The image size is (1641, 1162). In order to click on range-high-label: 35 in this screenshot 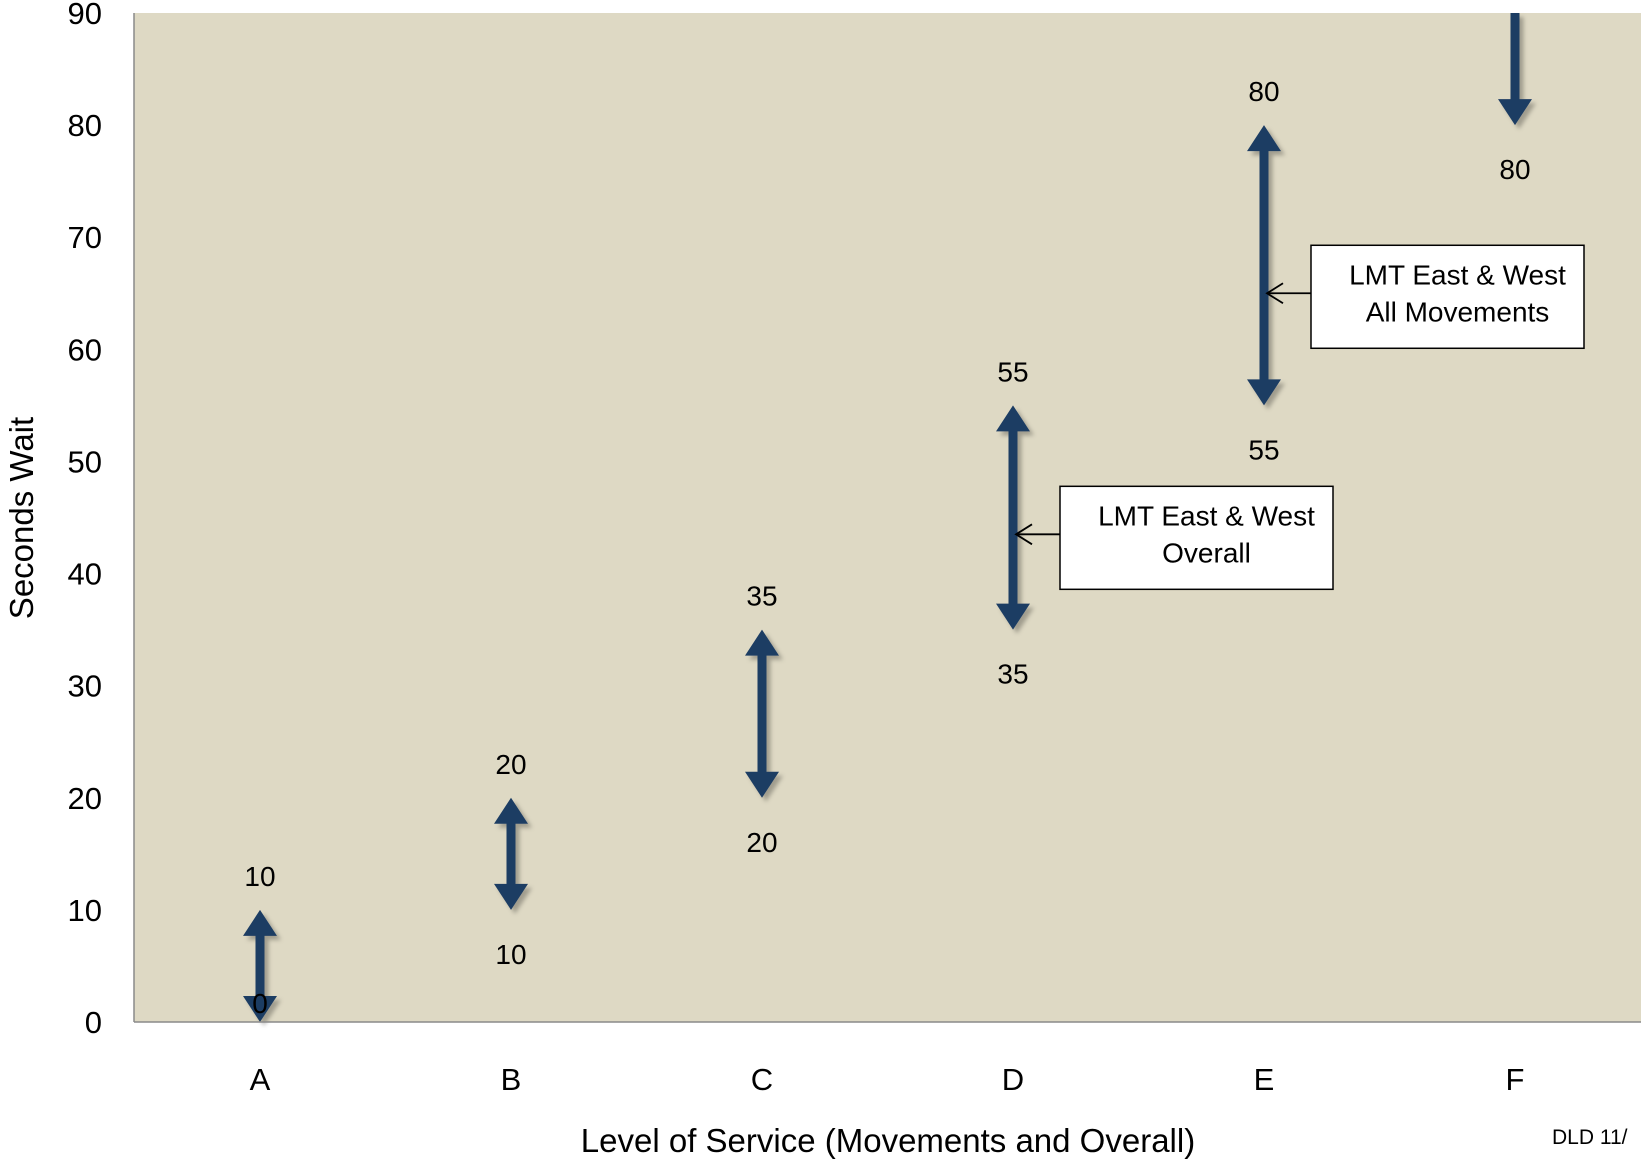, I will do `click(761, 596)`.